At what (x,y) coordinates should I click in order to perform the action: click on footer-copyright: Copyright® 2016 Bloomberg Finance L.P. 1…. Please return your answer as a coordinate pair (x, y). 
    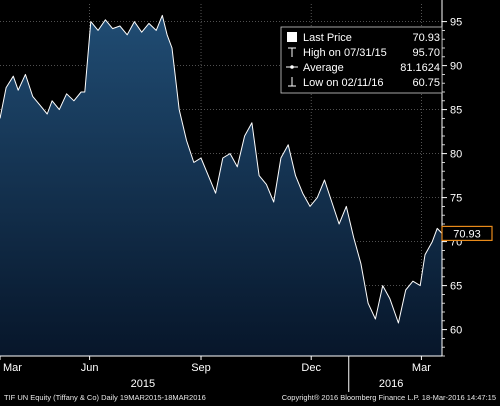
    Looking at the image, I should click on (389, 397).